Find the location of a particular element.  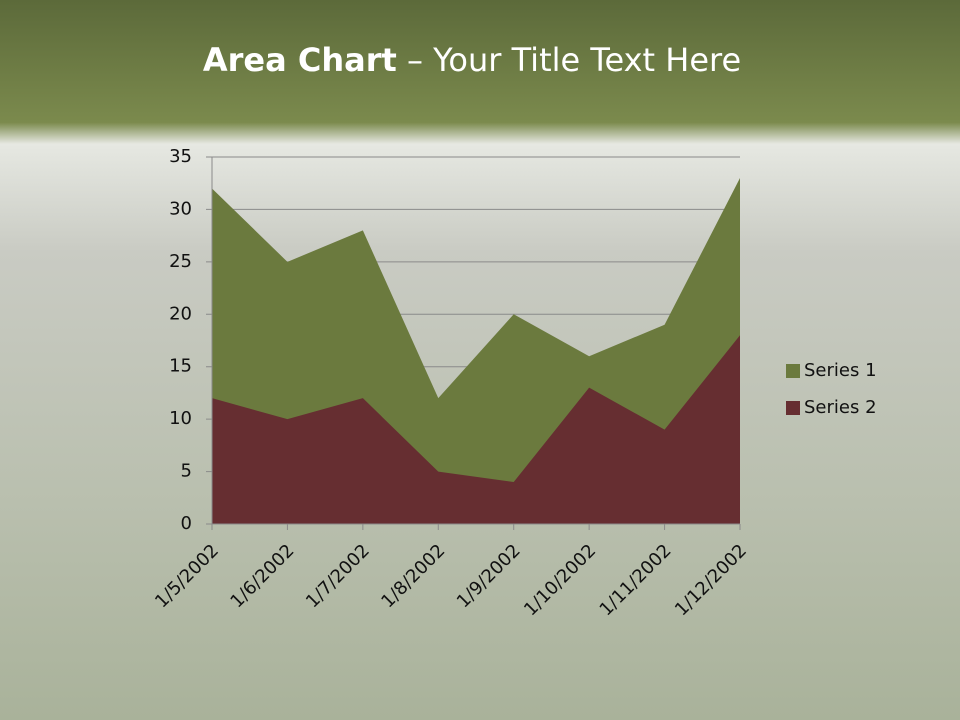

y-tick-label: 30 is located at coordinates (180, 208).